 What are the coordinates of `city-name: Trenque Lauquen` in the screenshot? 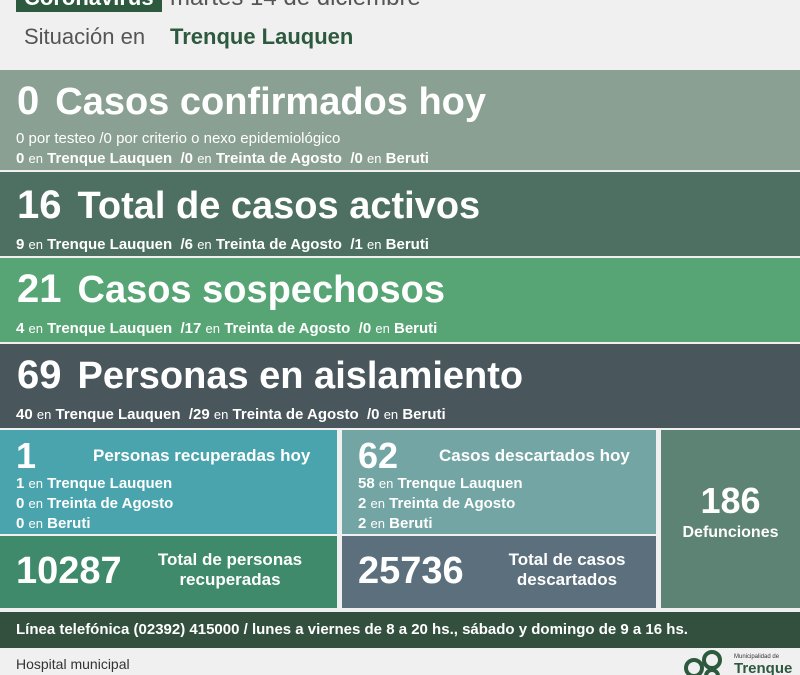 It's located at (262, 36).